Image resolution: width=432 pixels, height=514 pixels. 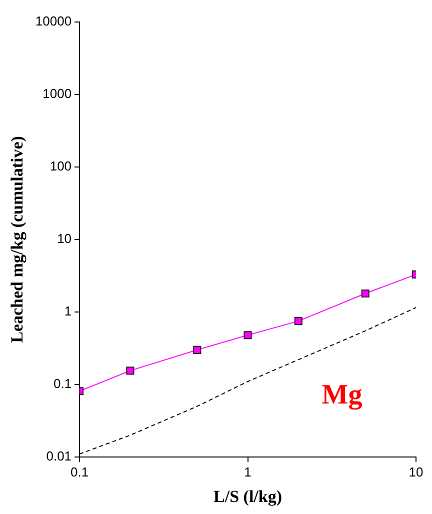 I want to click on y-axis-title: Leached mg/kg (cumulative), so click(x=17, y=239).